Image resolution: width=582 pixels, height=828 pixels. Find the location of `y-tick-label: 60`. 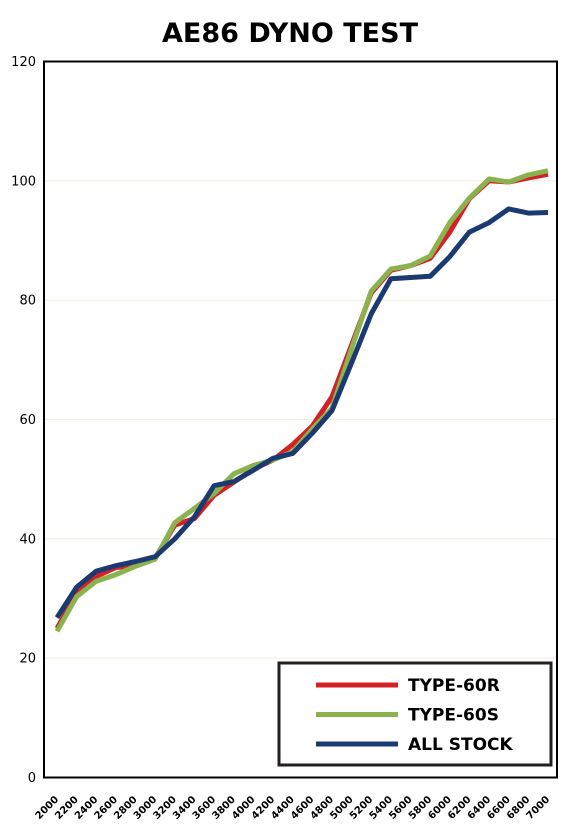

y-tick-label: 60 is located at coordinates (27, 420).